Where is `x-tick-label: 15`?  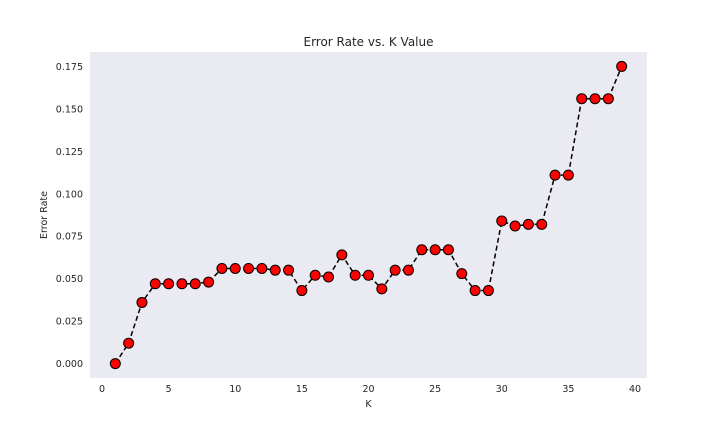
x-tick-label: 15 is located at coordinates (302, 389).